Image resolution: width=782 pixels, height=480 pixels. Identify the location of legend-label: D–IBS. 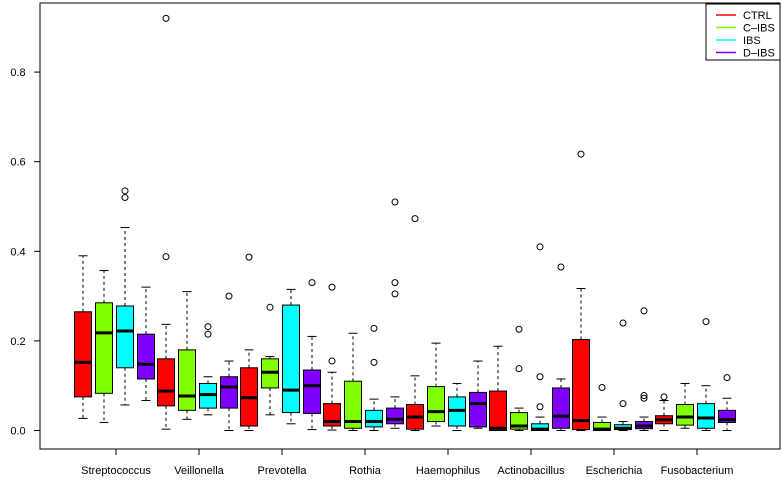
(759, 54).